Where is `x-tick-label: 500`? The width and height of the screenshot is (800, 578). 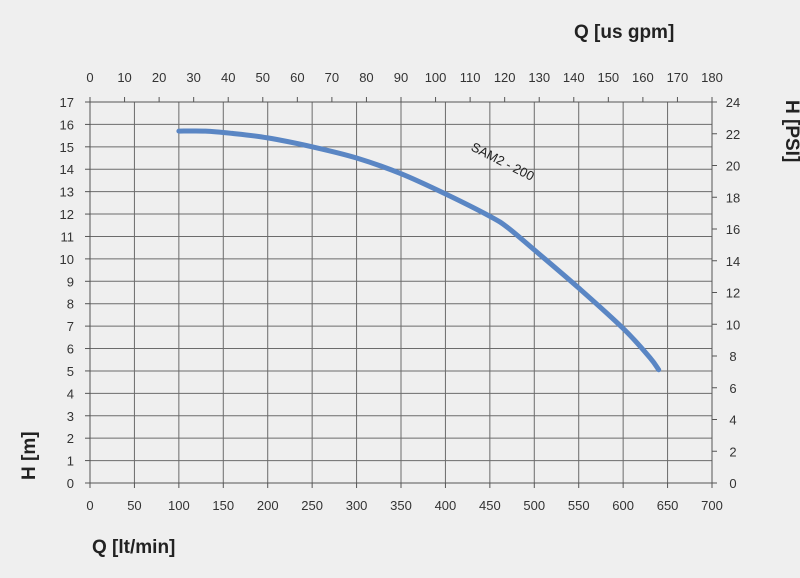 x-tick-label: 500 is located at coordinates (534, 505).